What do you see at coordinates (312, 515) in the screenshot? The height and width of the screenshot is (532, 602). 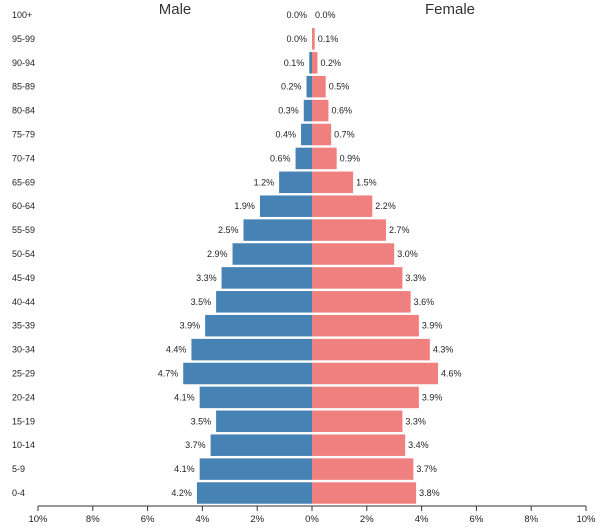 I see `axes-layer: 10% 8% 6% 4% 2% 0% 2% 4% 6% 8% 10%` at bounding box center [312, 515].